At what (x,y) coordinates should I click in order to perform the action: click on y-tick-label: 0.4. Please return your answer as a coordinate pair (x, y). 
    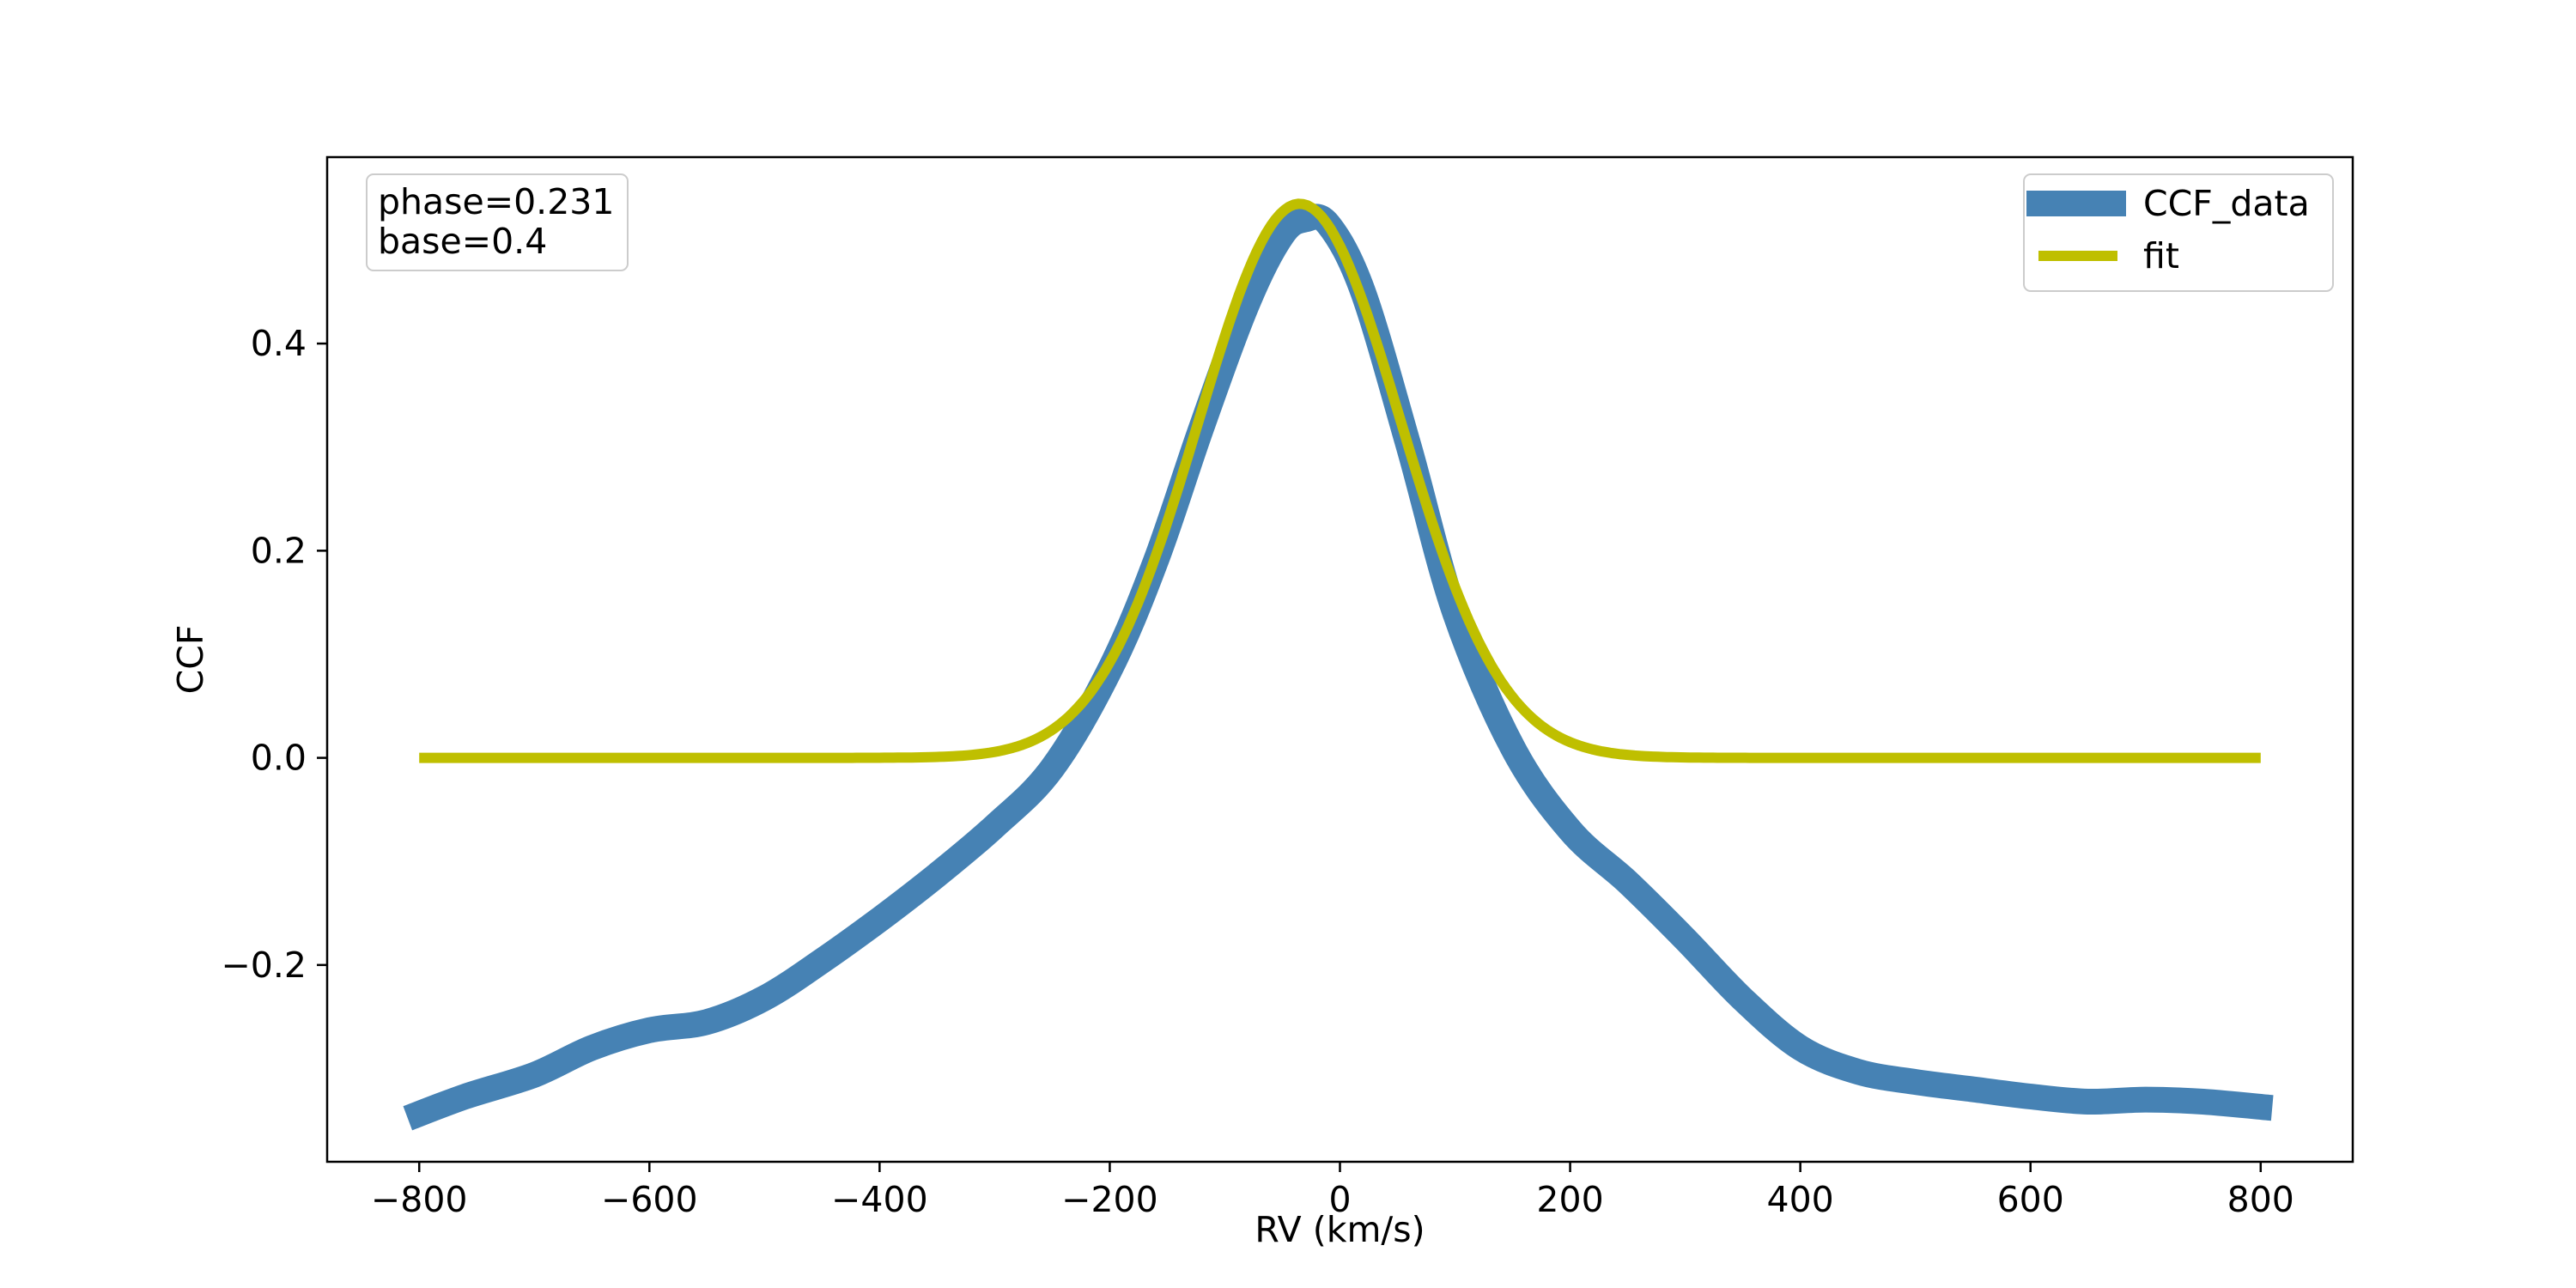
    Looking at the image, I should click on (279, 344).